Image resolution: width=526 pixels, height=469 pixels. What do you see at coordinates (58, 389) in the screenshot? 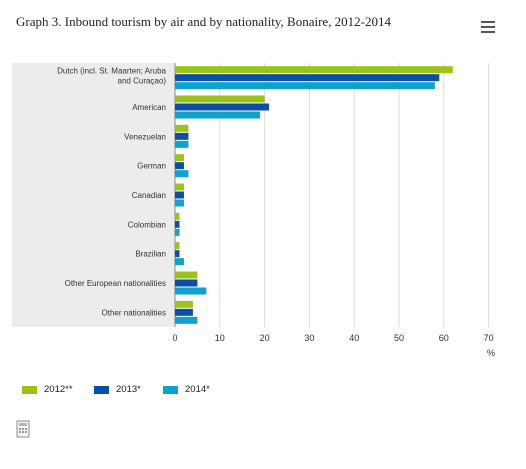
I see `legend-label-2012: 2012**` at bounding box center [58, 389].